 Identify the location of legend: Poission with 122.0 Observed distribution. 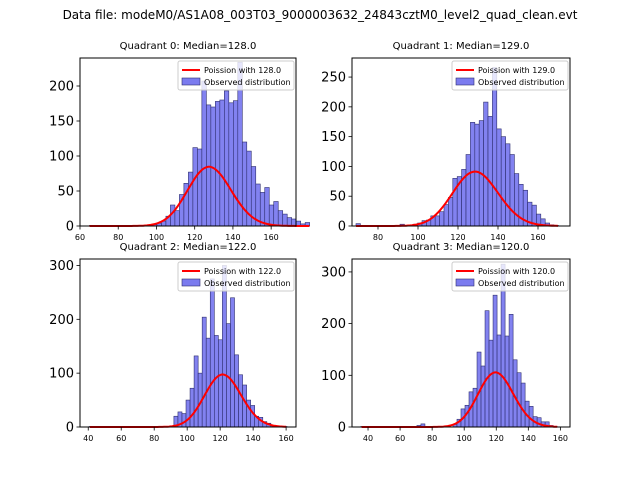
(236, 276).